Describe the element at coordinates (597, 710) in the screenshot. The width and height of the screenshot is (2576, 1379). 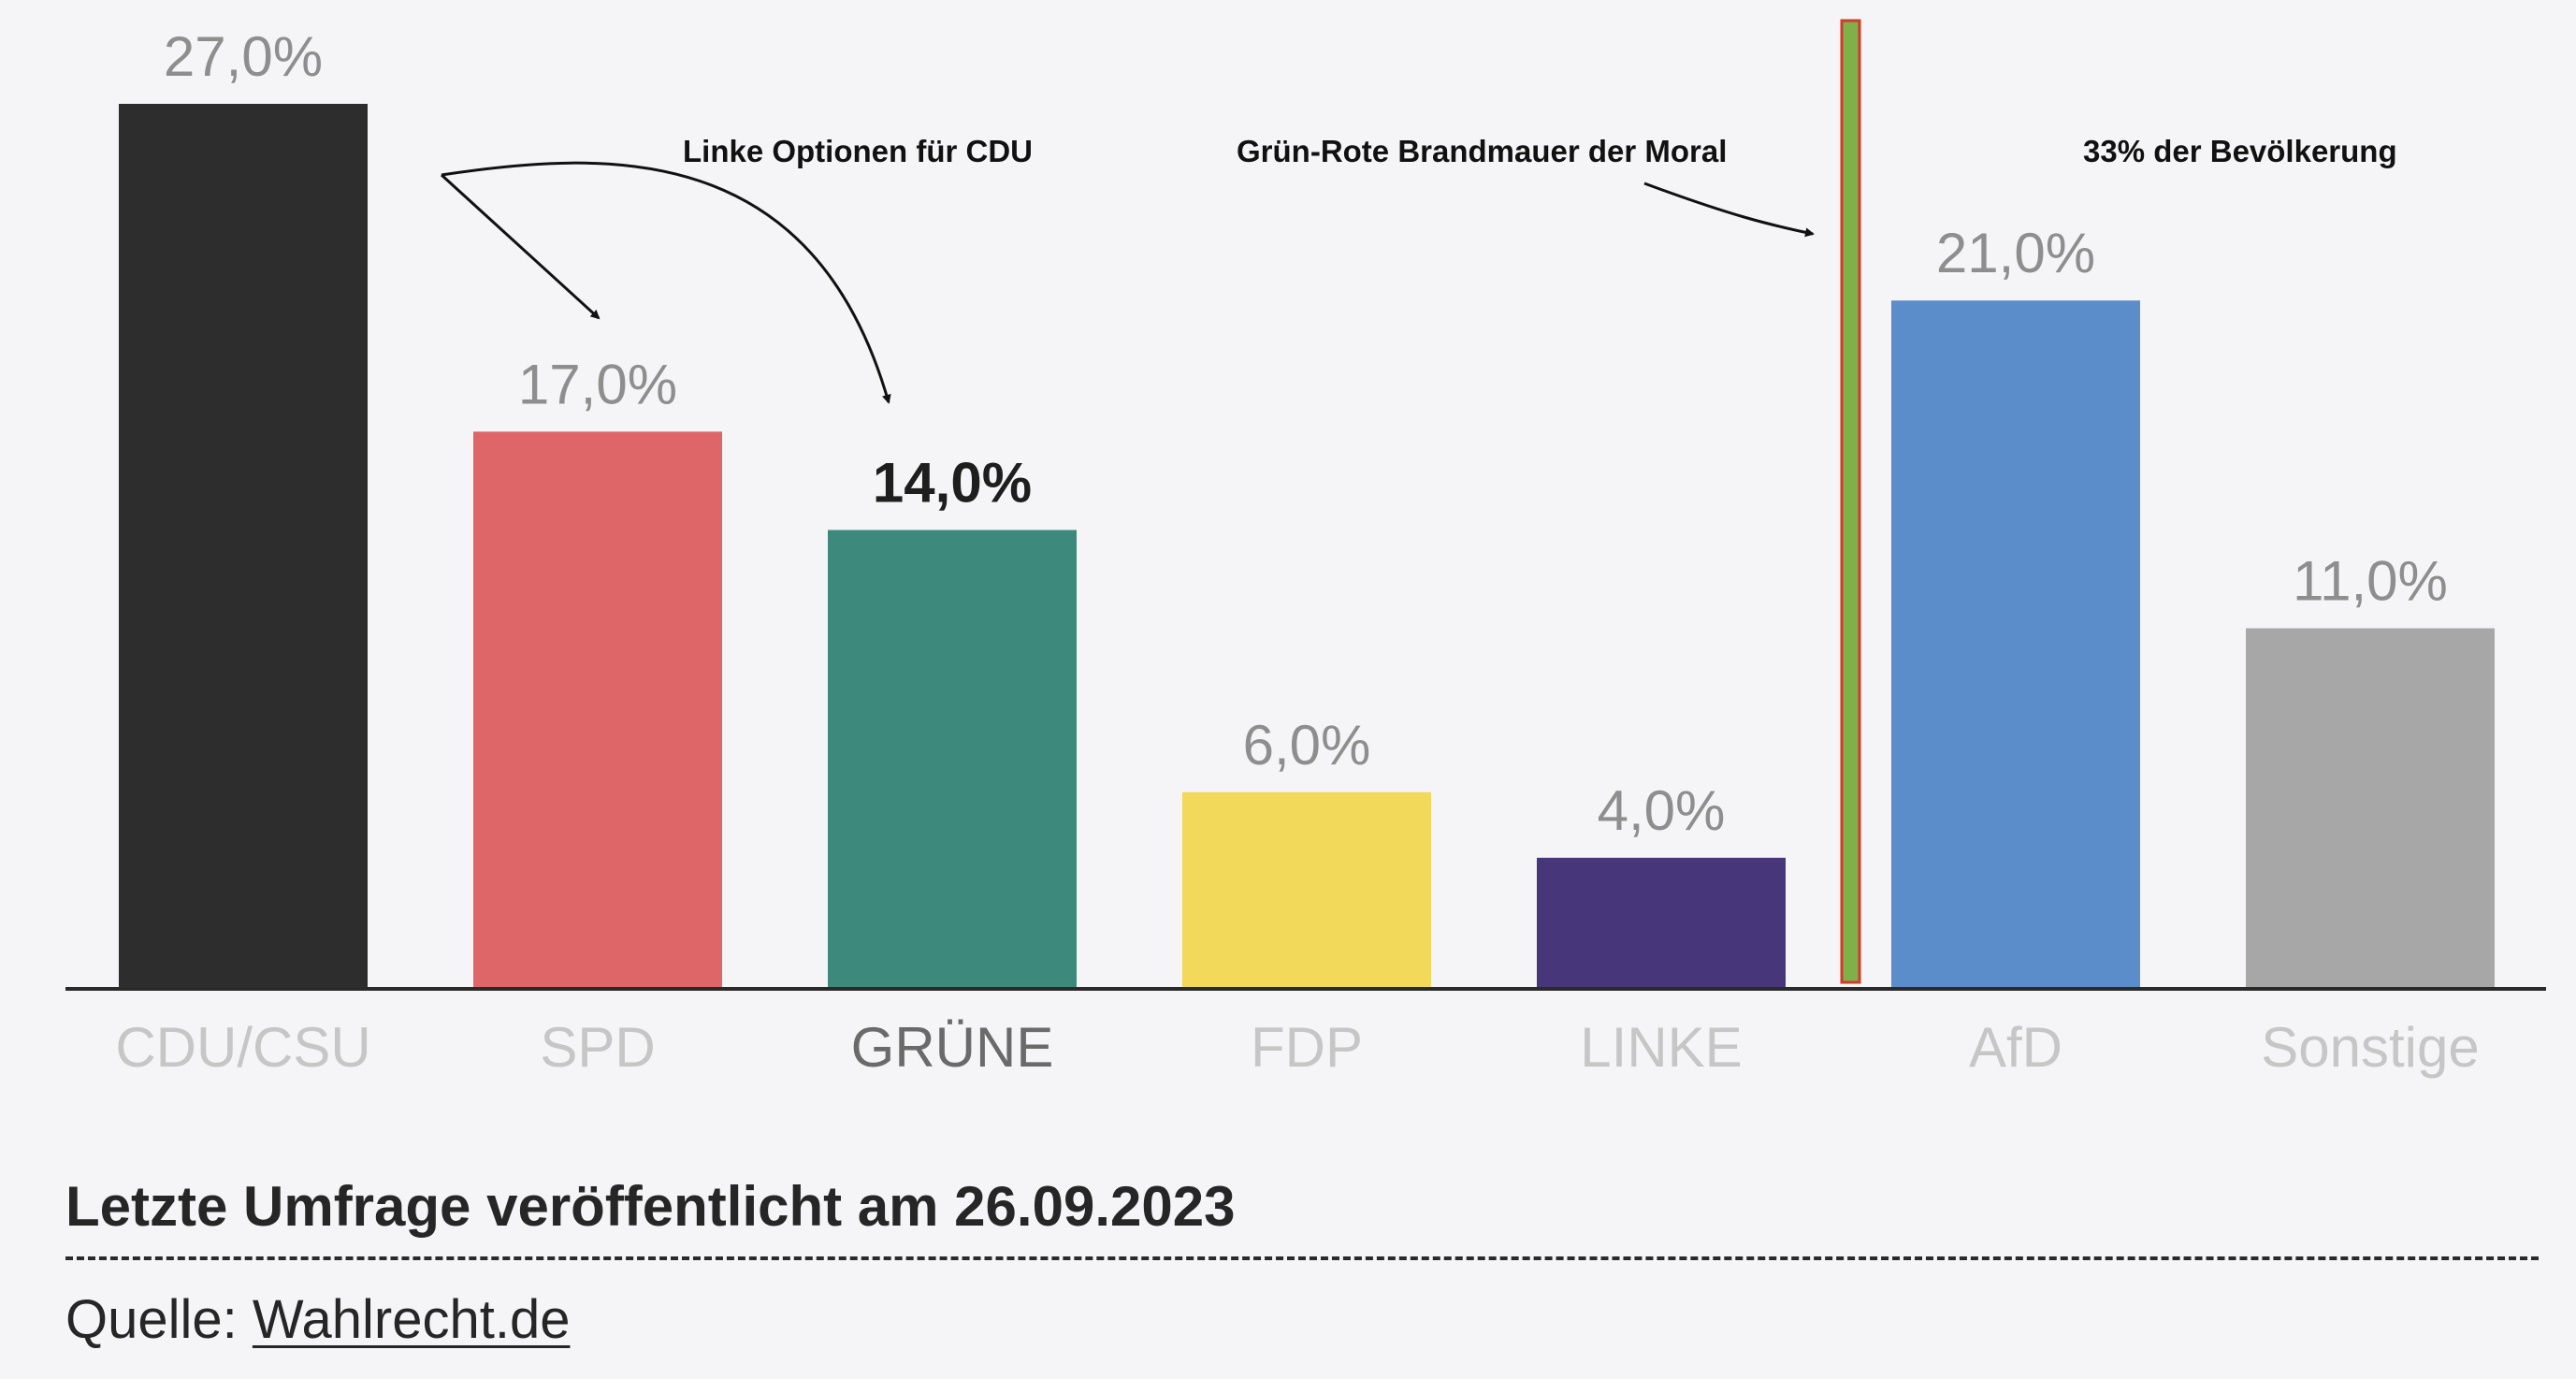
I see `bar-spd` at that location.